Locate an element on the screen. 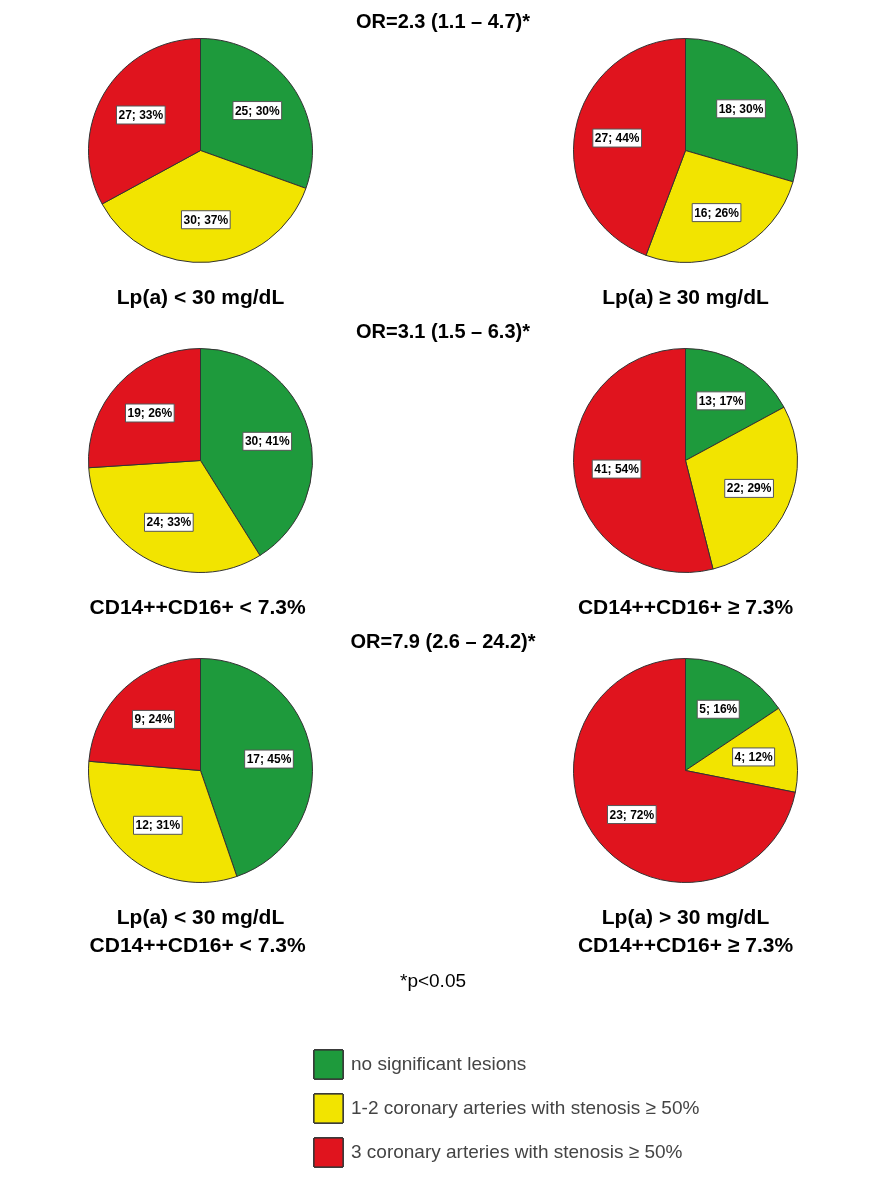 Image resolution: width=892 pixels, height=1184 pixels. legend-label: 1-2 coronary arteries with stenosis ≥ 50% is located at coordinates (525, 1108).